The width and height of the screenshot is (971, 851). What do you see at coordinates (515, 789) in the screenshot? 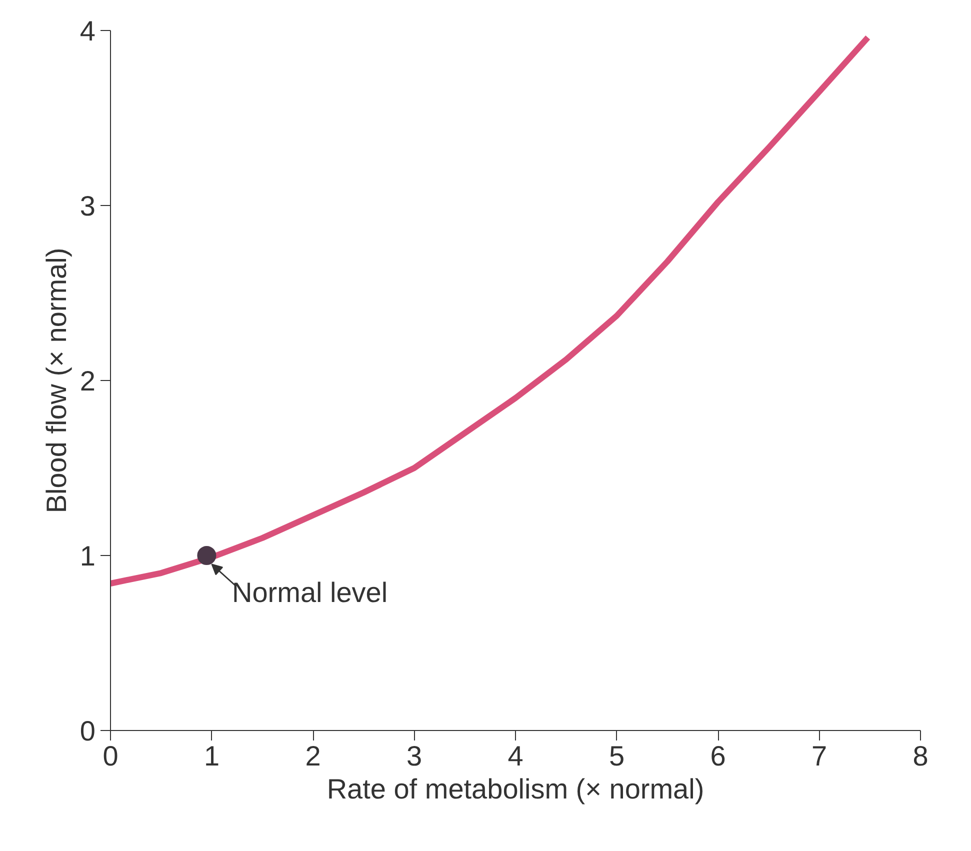
I see `x-axis-title: Rate of metabolism (× normal)` at bounding box center [515, 789].